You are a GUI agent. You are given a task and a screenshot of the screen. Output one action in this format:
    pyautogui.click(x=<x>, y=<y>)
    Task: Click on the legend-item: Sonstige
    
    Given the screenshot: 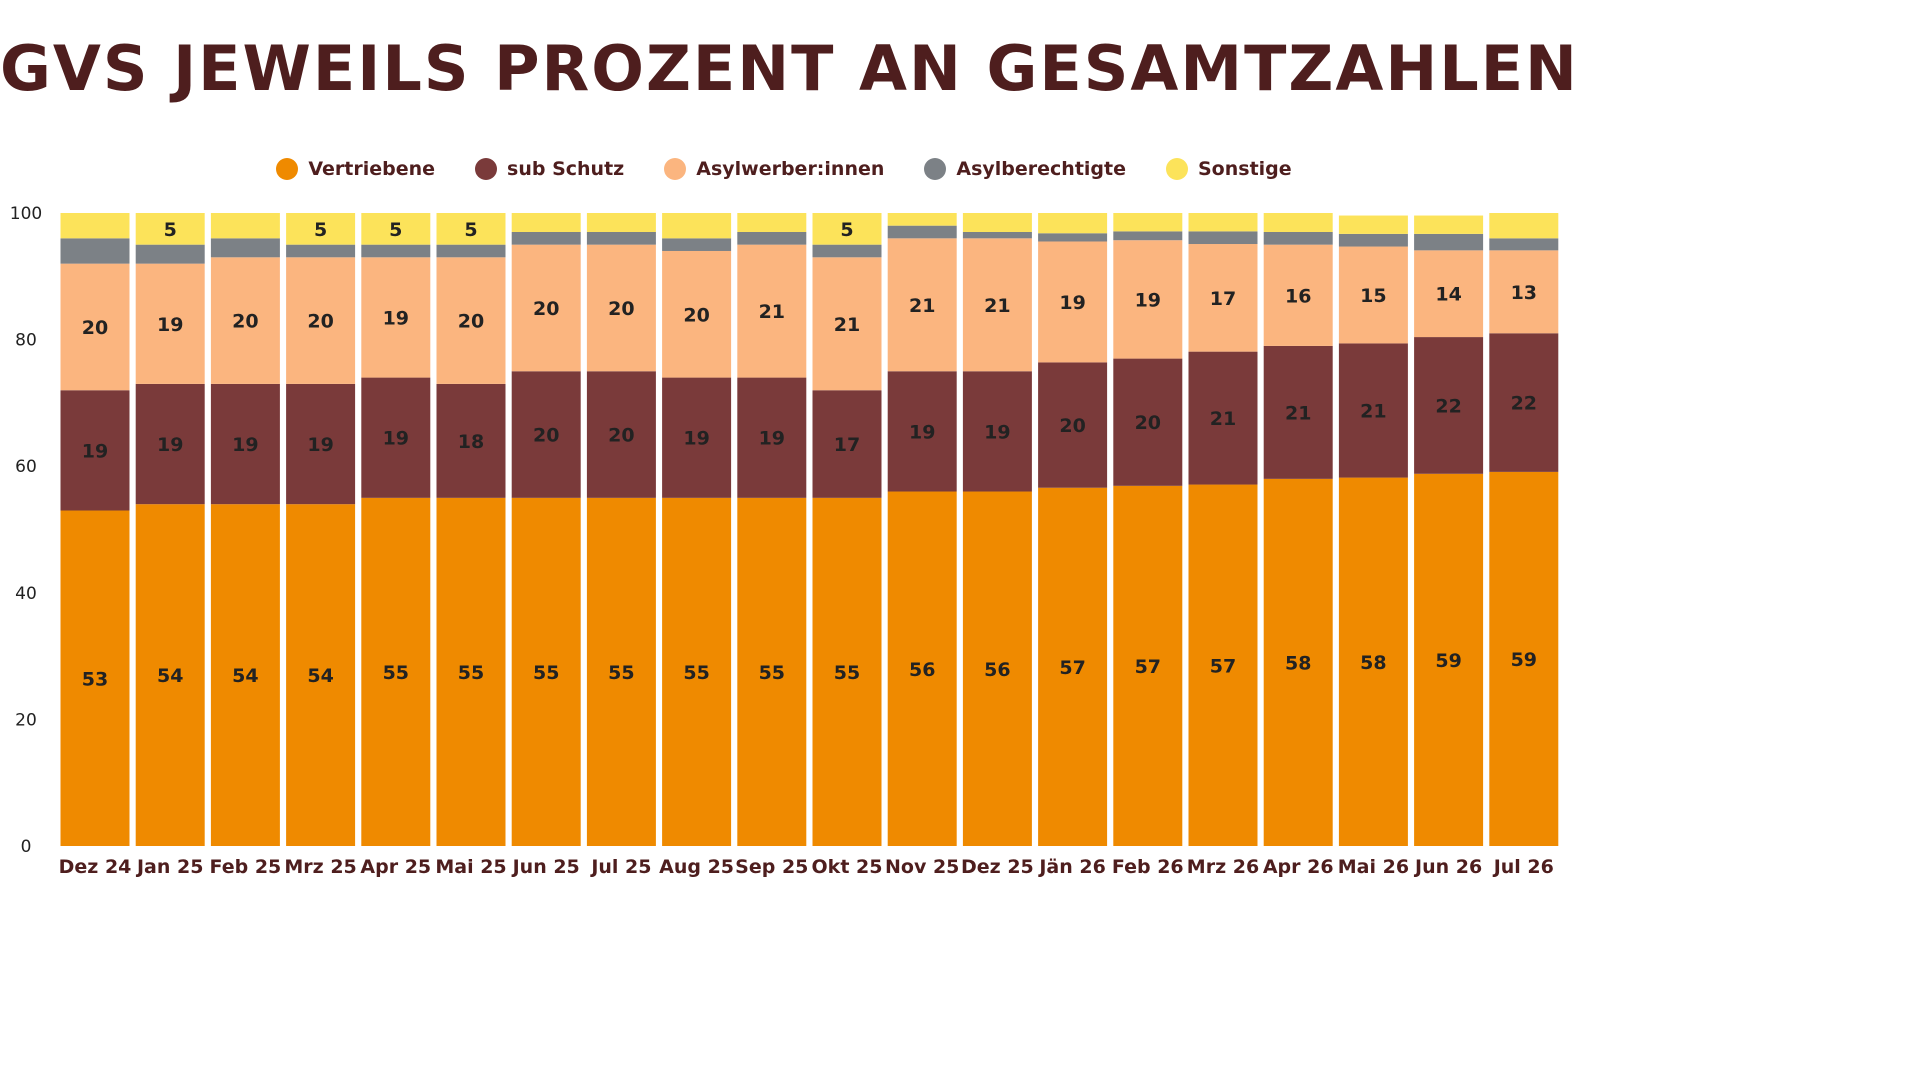 What is the action you would take?
    pyautogui.click(x=1229, y=169)
    